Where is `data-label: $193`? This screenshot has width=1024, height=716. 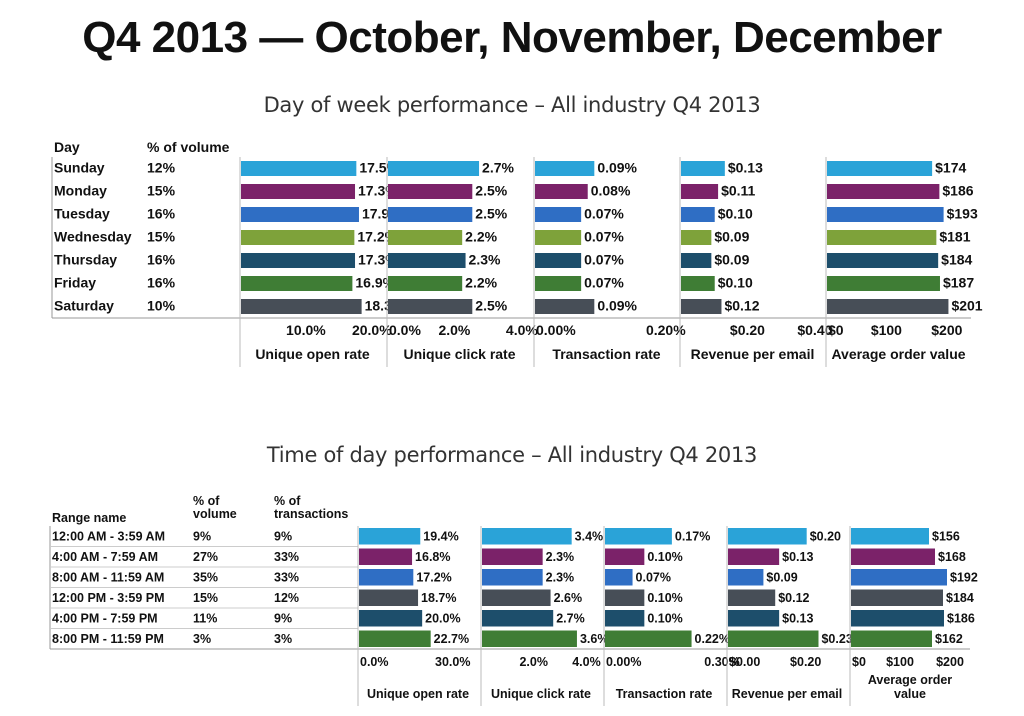 data-label: $193 is located at coordinates (962, 214).